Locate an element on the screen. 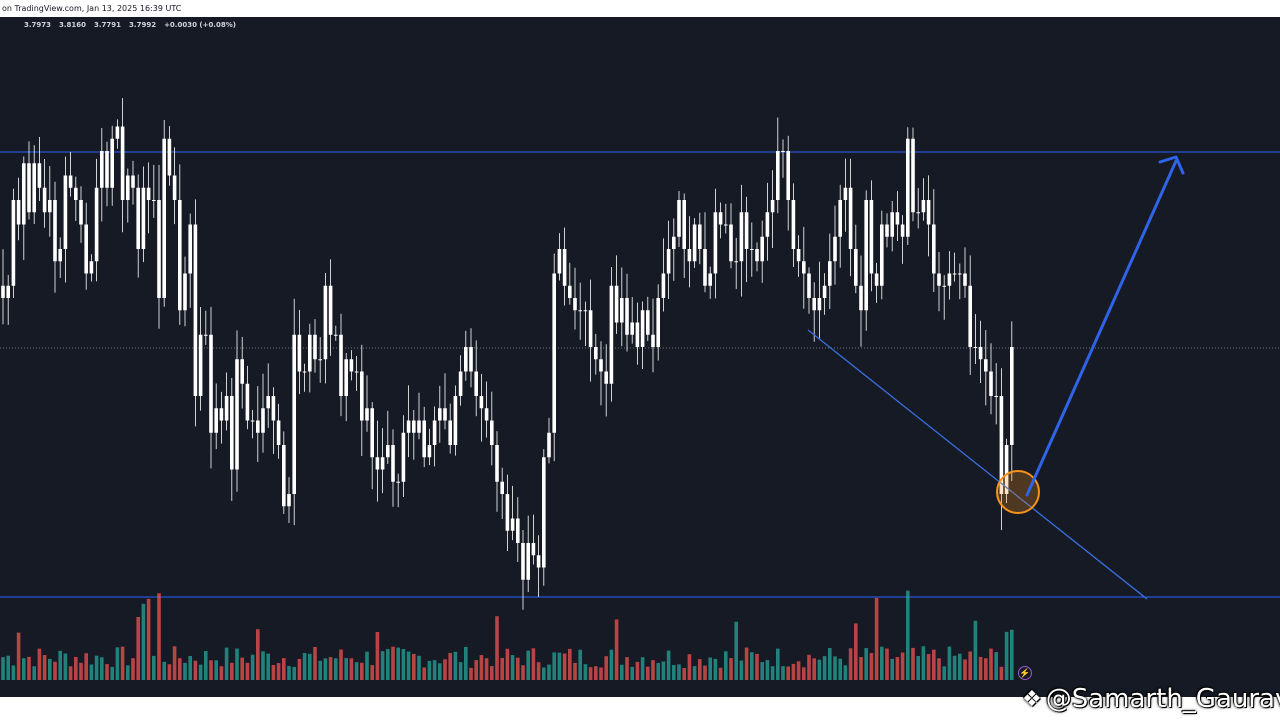 The height and width of the screenshot is (720, 1280). projection-arrow-line is located at coordinates (1101, 328).